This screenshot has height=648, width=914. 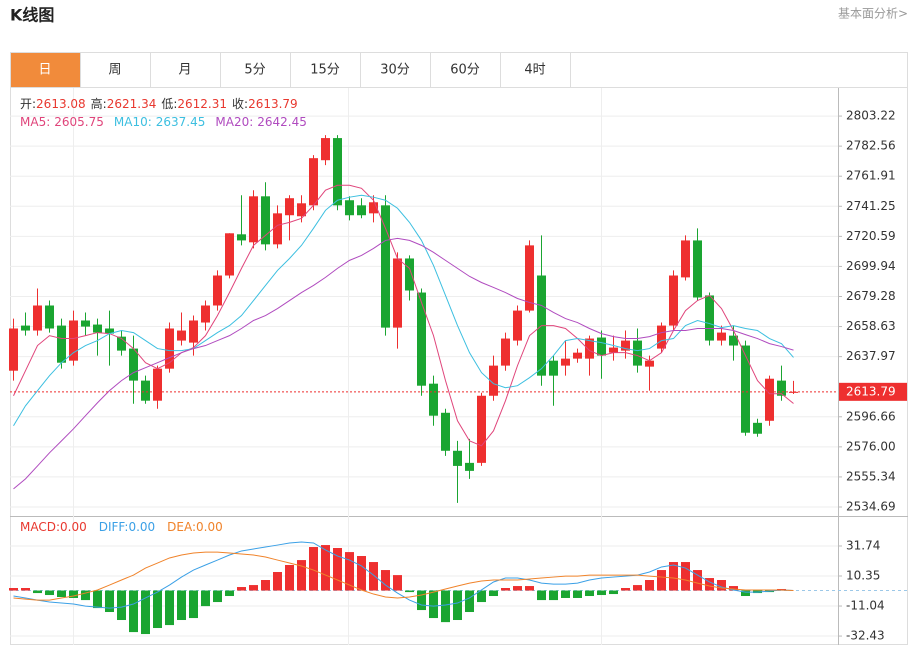 I want to click on tab-label: 5分, so click(x=254, y=70).